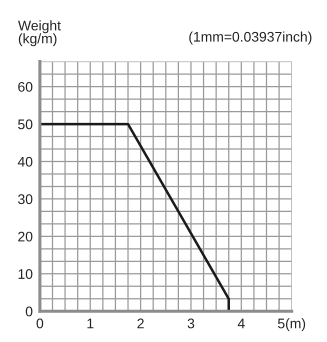 This screenshot has height=342, width=327. What do you see at coordinates (25, 237) in the screenshot?
I see `y-tick-label: 20` at bounding box center [25, 237].